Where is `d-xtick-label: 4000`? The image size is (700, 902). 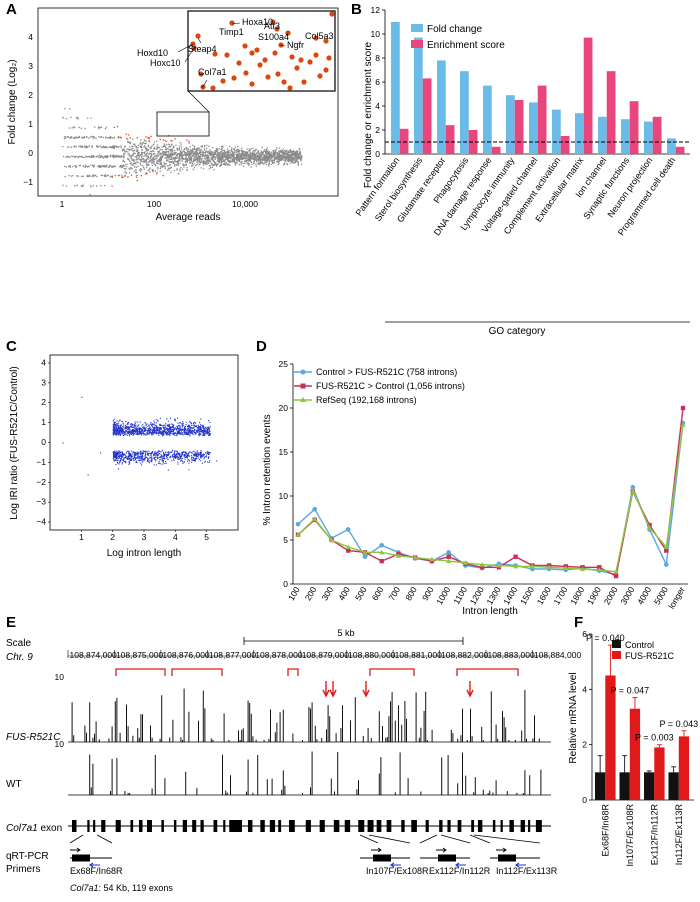
d-xtick-label: 4000 is located at coordinates (644, 596).